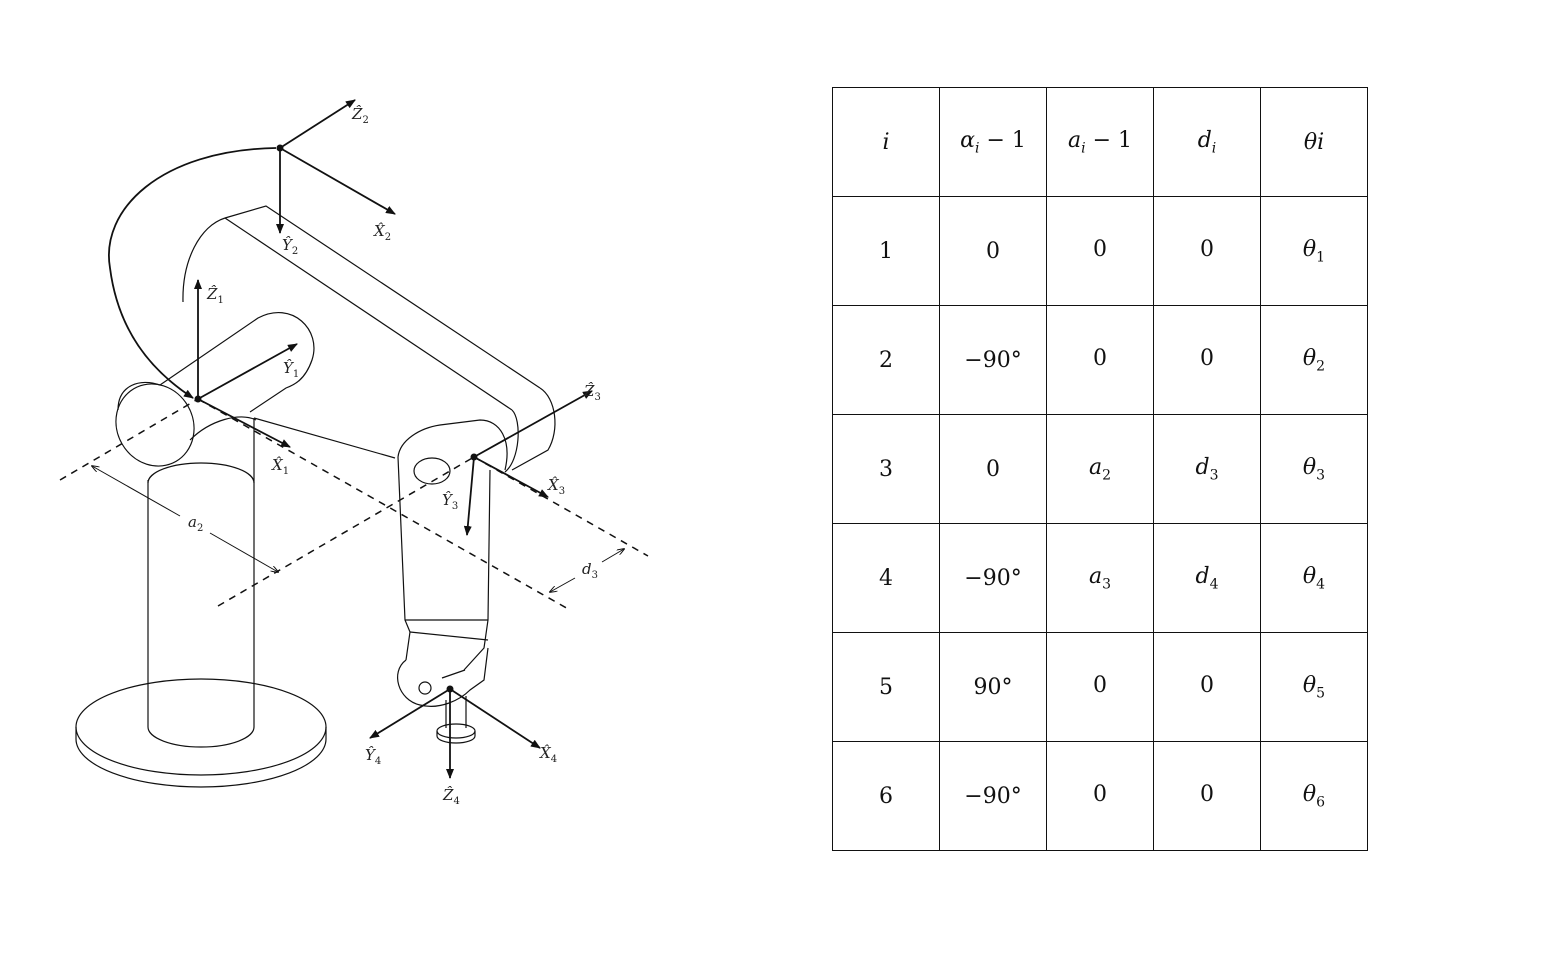 This screenshot has height=965, width=1543. Describe the element at coordinates (410, 713) in the screenshot. I see `y4-arrow` at that location.